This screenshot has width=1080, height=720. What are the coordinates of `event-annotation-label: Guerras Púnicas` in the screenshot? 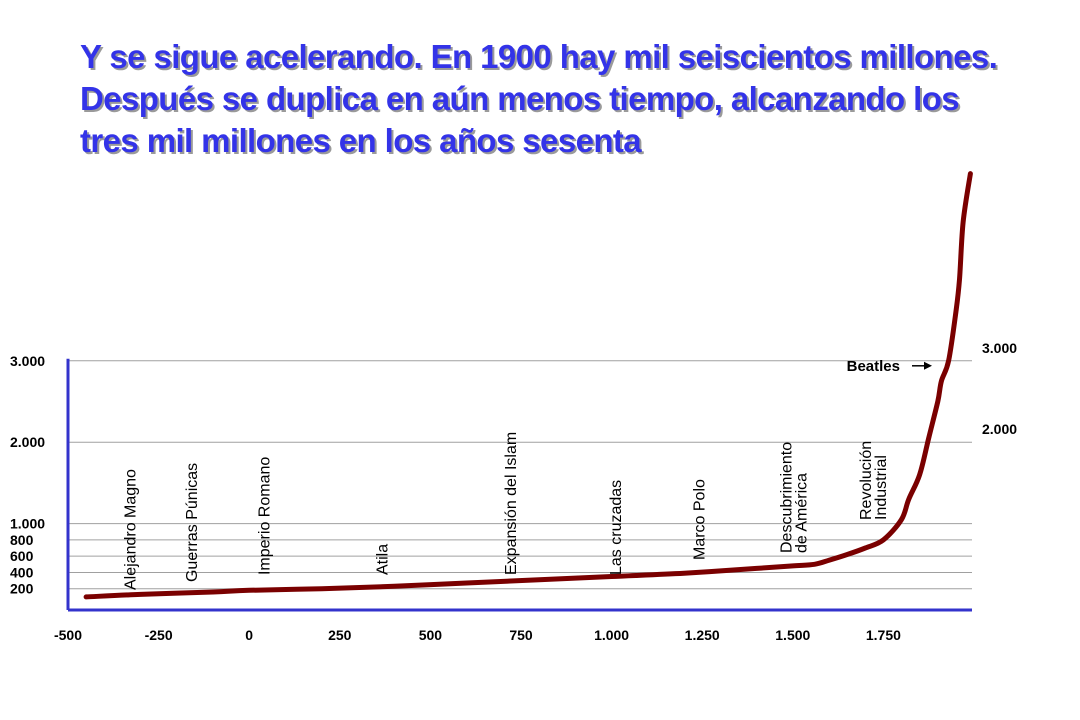 It's located at (192, 522).